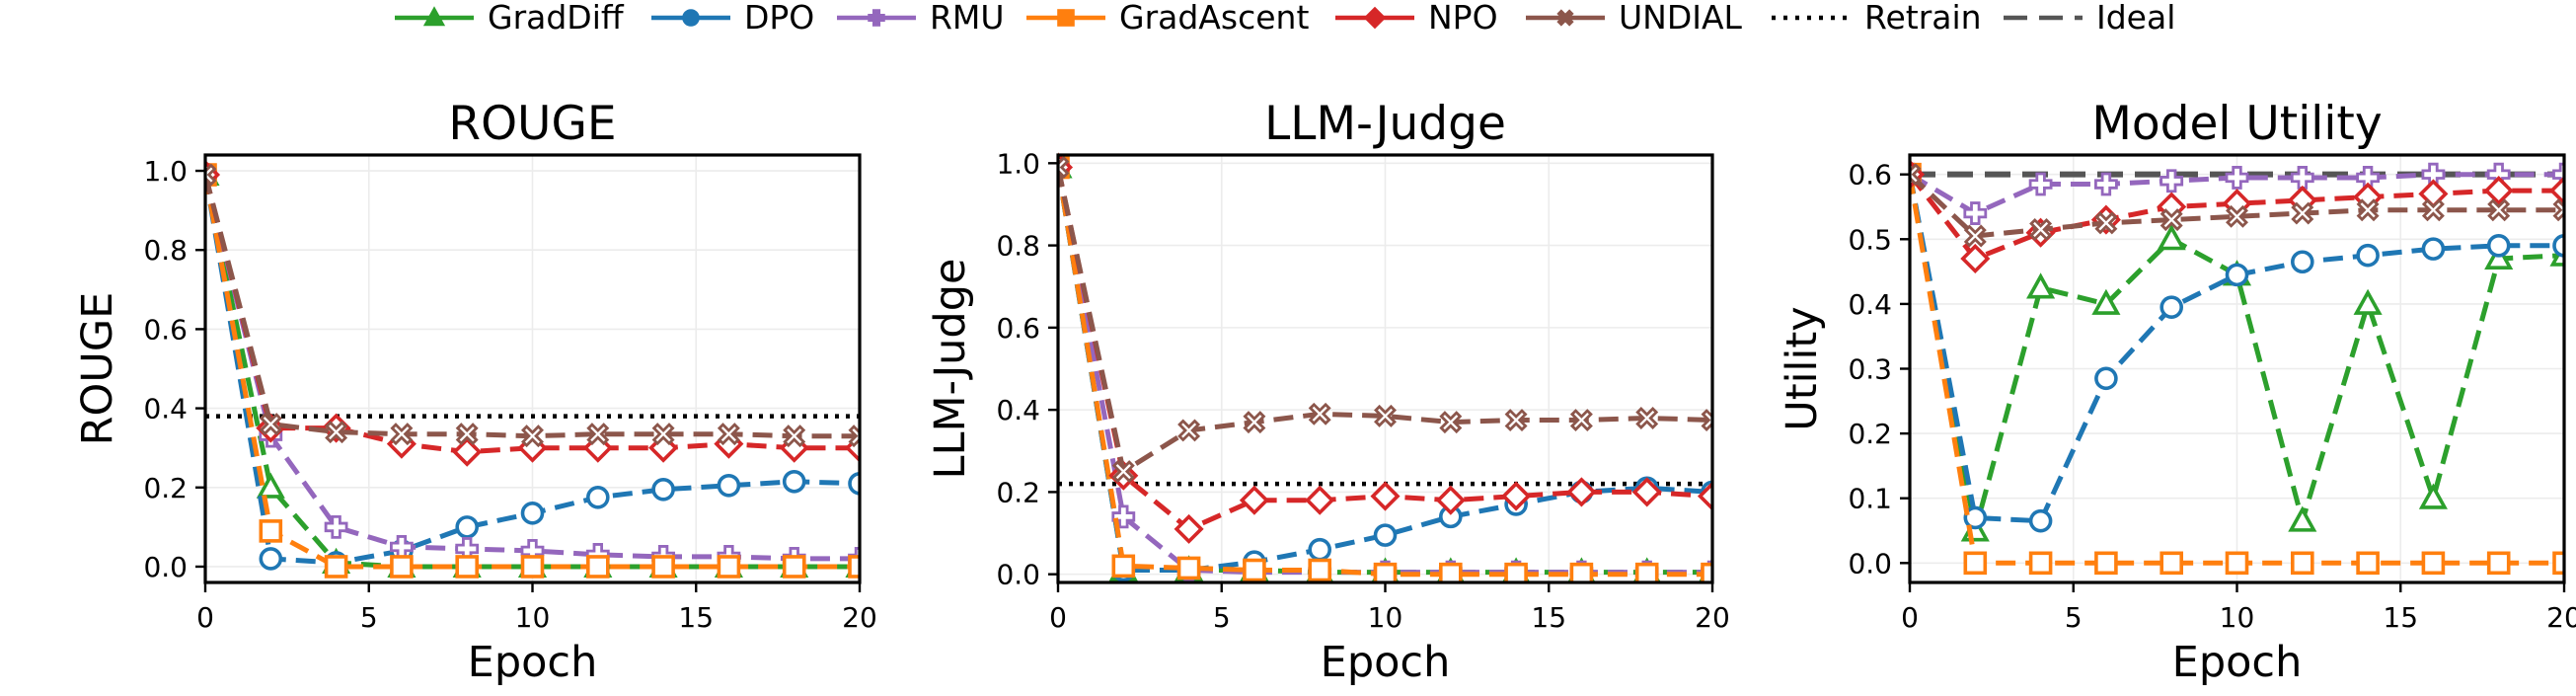 This screenshot has width=2576, height=696. I want to click on legend-marker-npo, so click(1375, 18).